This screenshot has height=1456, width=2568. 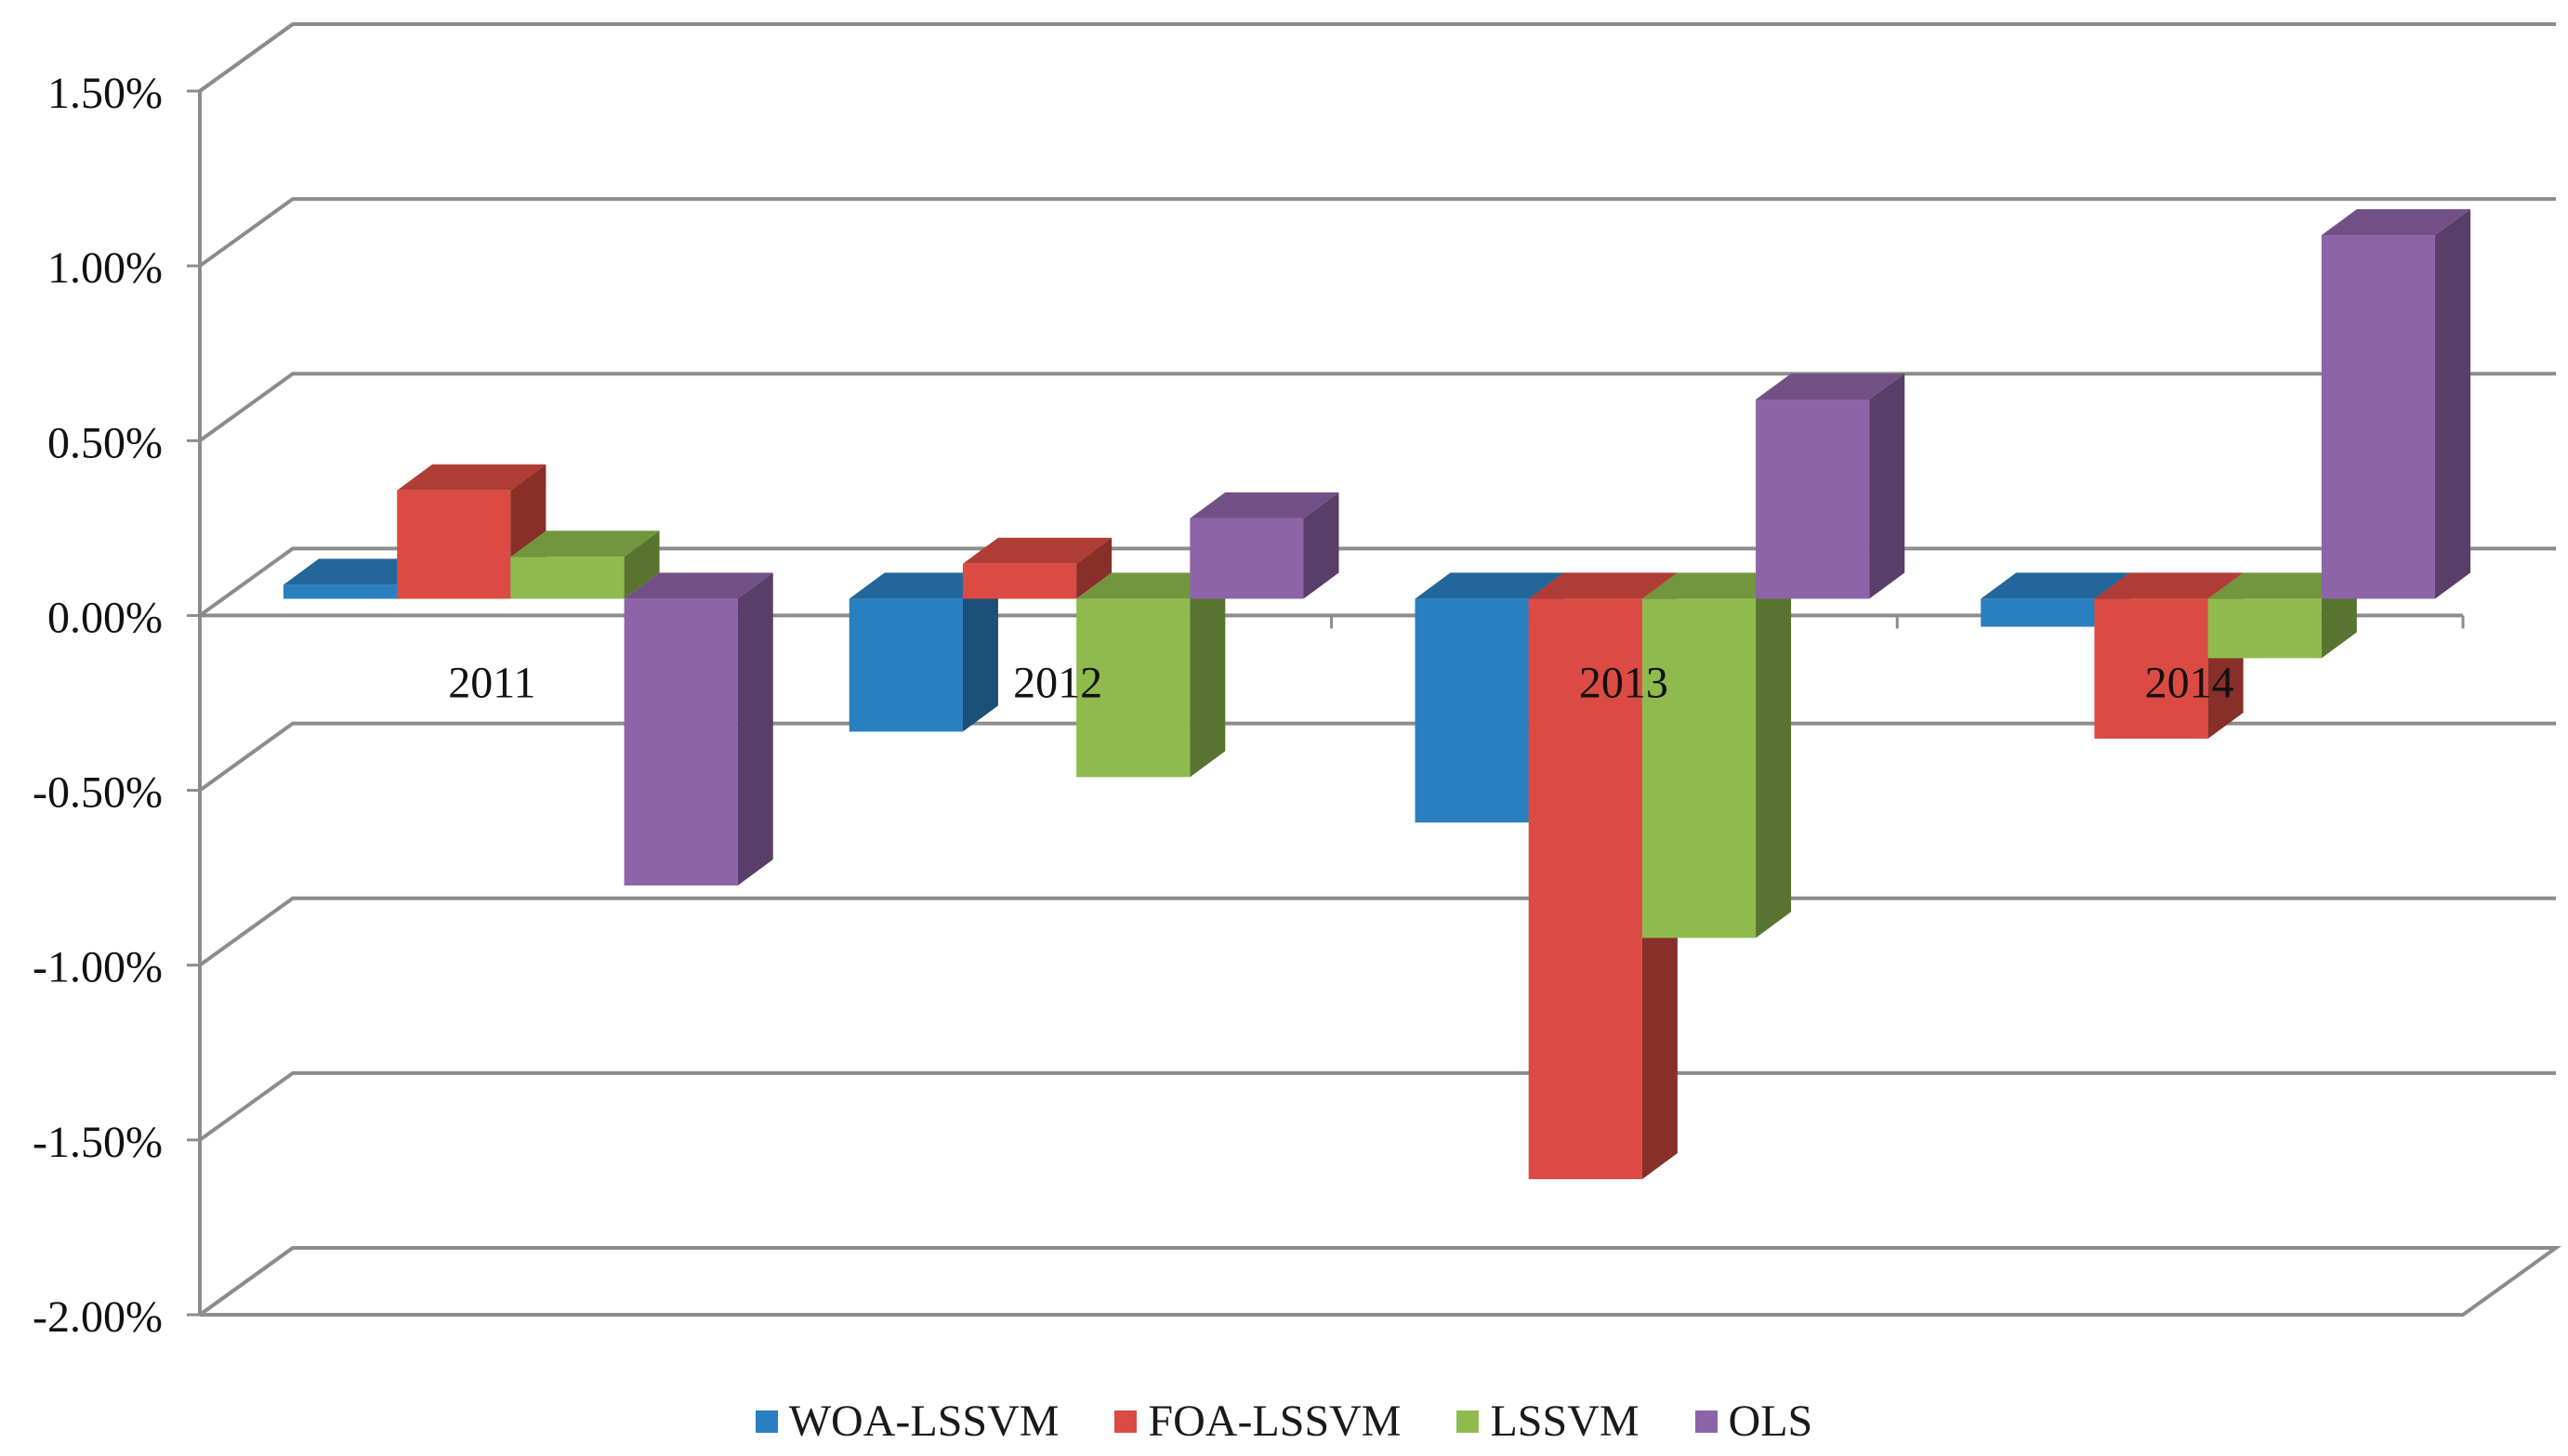 I want to click on x-tick-label-2012: 2012, so click(x=1057, y=682).